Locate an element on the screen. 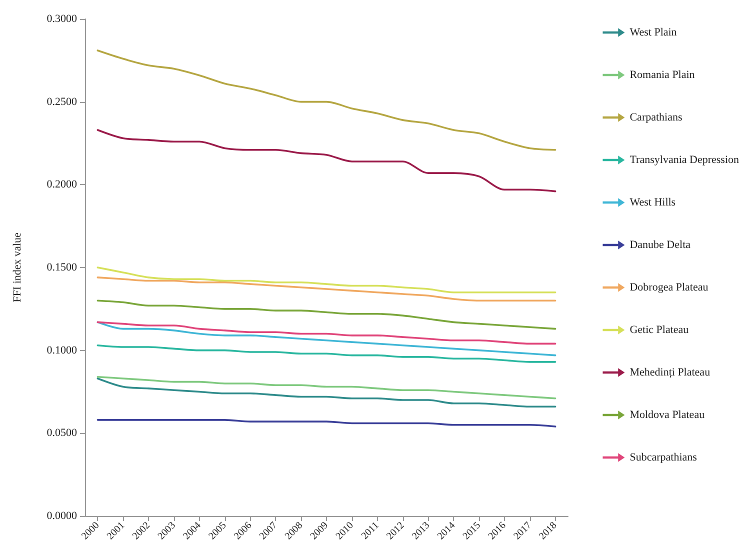 Image resolution: width=752 pixels, height=552 pixels. y-tick-label: 0.2000 is located at coordinates (62, 184).